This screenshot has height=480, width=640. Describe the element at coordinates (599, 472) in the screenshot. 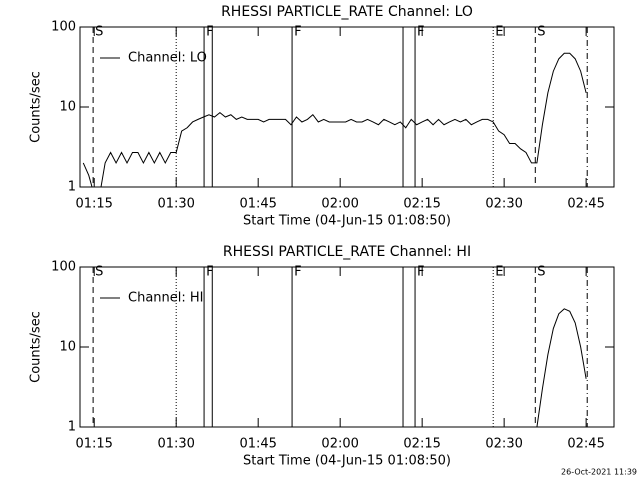

I see `timestamp: 26-Oct-2021 11:39` at that location.